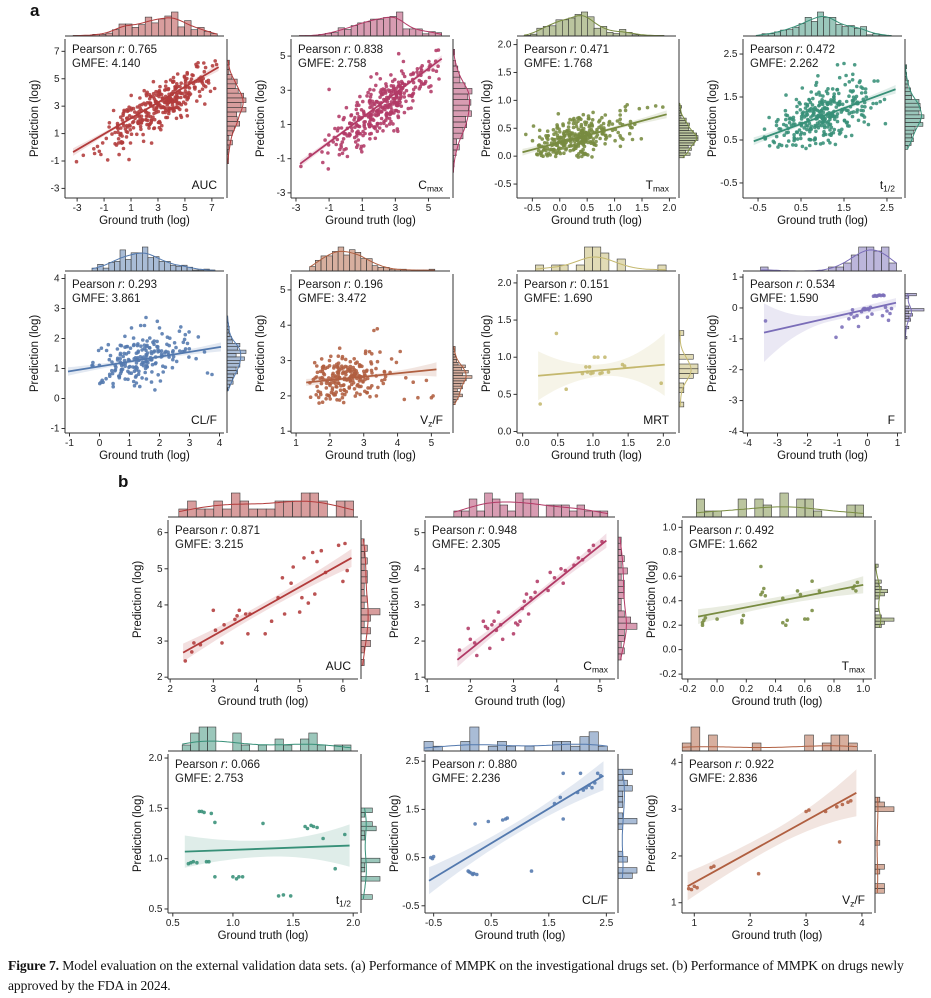 This screenshot has height=998, width=931. Describe the element at coordinates (340, 50) in the screenshot. I see `stats-pearson: Pearson r: 0.838` at that location.